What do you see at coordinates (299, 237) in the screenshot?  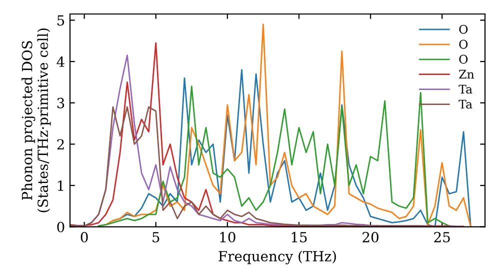 I see `x-tick-label: 15` at bounding box center [299, 237].